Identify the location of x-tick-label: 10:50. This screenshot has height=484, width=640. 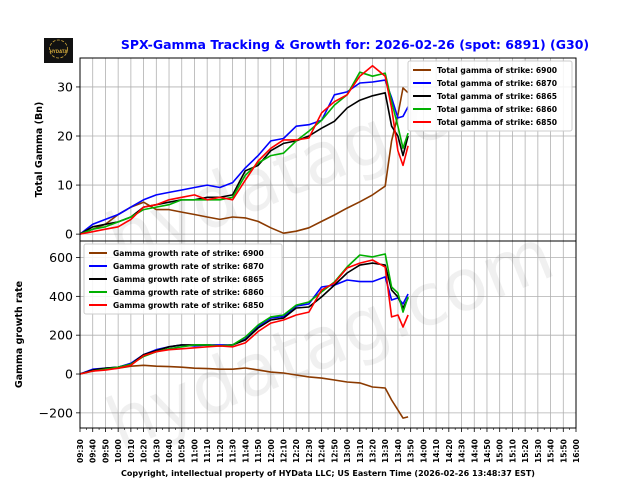
(182, 451).